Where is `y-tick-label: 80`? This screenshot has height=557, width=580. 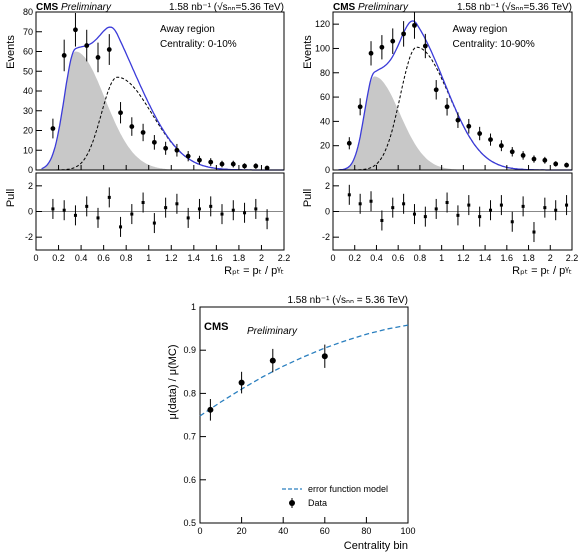 y-tick-label: 80 is located at coordinates (28, 12).